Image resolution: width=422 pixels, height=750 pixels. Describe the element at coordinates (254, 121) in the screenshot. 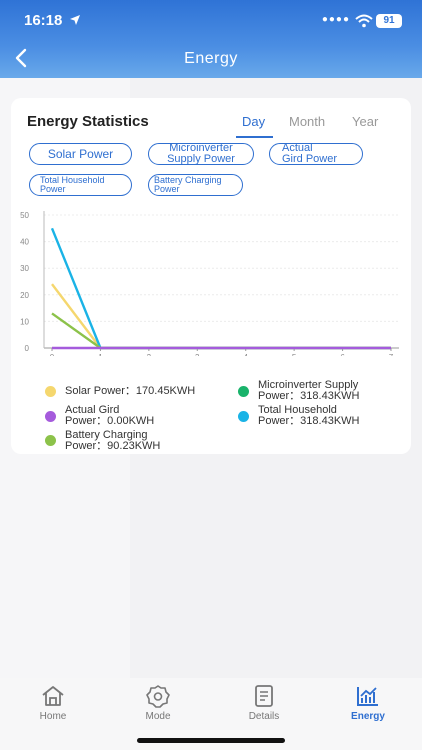

I see `tab-day: Day` at that location.